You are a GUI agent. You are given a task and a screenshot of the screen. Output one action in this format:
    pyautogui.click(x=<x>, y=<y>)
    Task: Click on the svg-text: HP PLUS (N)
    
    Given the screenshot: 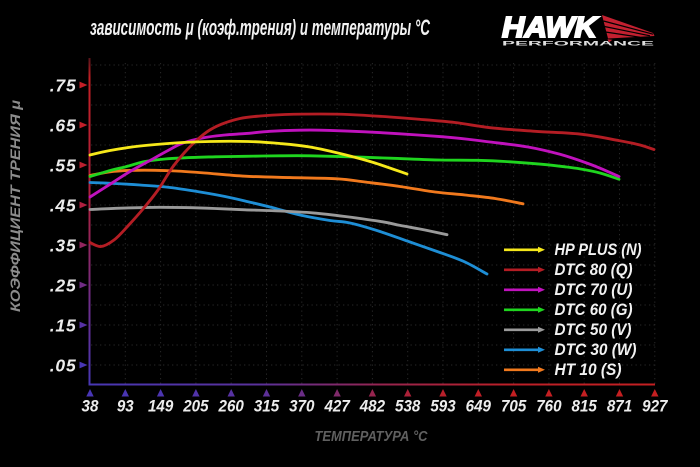 What is the action you would take?
    pyautogui.click(x=598, y=249)
    